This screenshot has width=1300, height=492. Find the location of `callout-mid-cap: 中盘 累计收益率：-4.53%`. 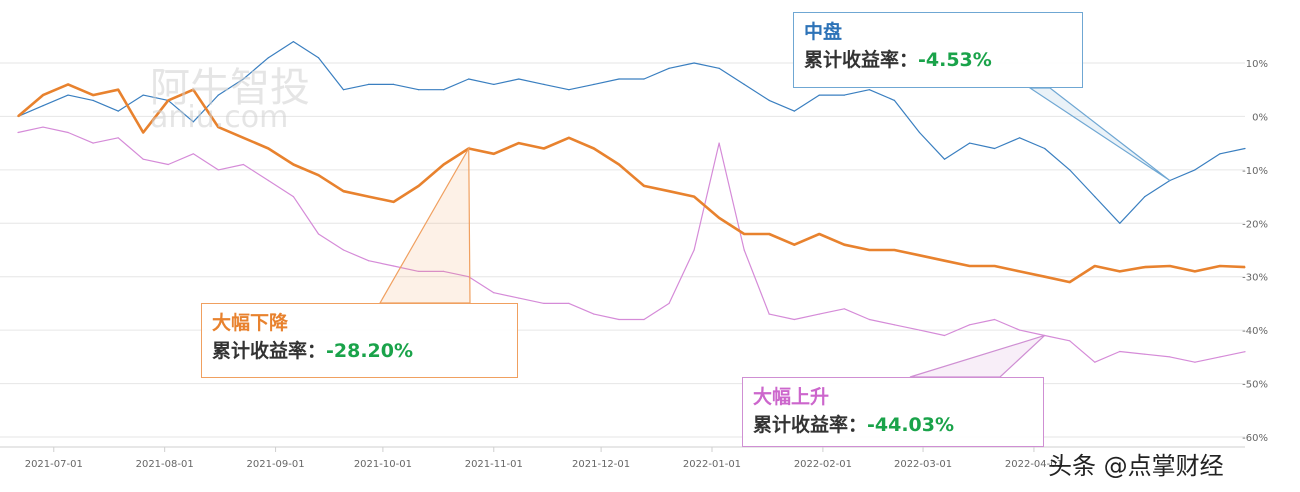

callout-mid-cap: 中盘 累计收益率：-4.53% is located at coordinates (938, 50).